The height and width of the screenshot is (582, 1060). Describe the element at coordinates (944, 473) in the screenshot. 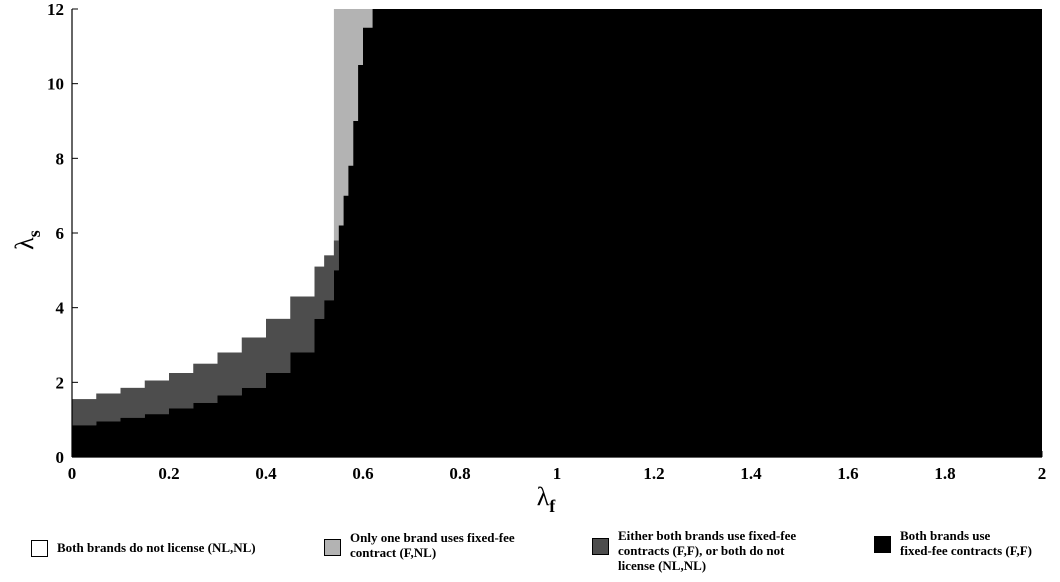

I see `x-tick-label: 1.8` at that location.